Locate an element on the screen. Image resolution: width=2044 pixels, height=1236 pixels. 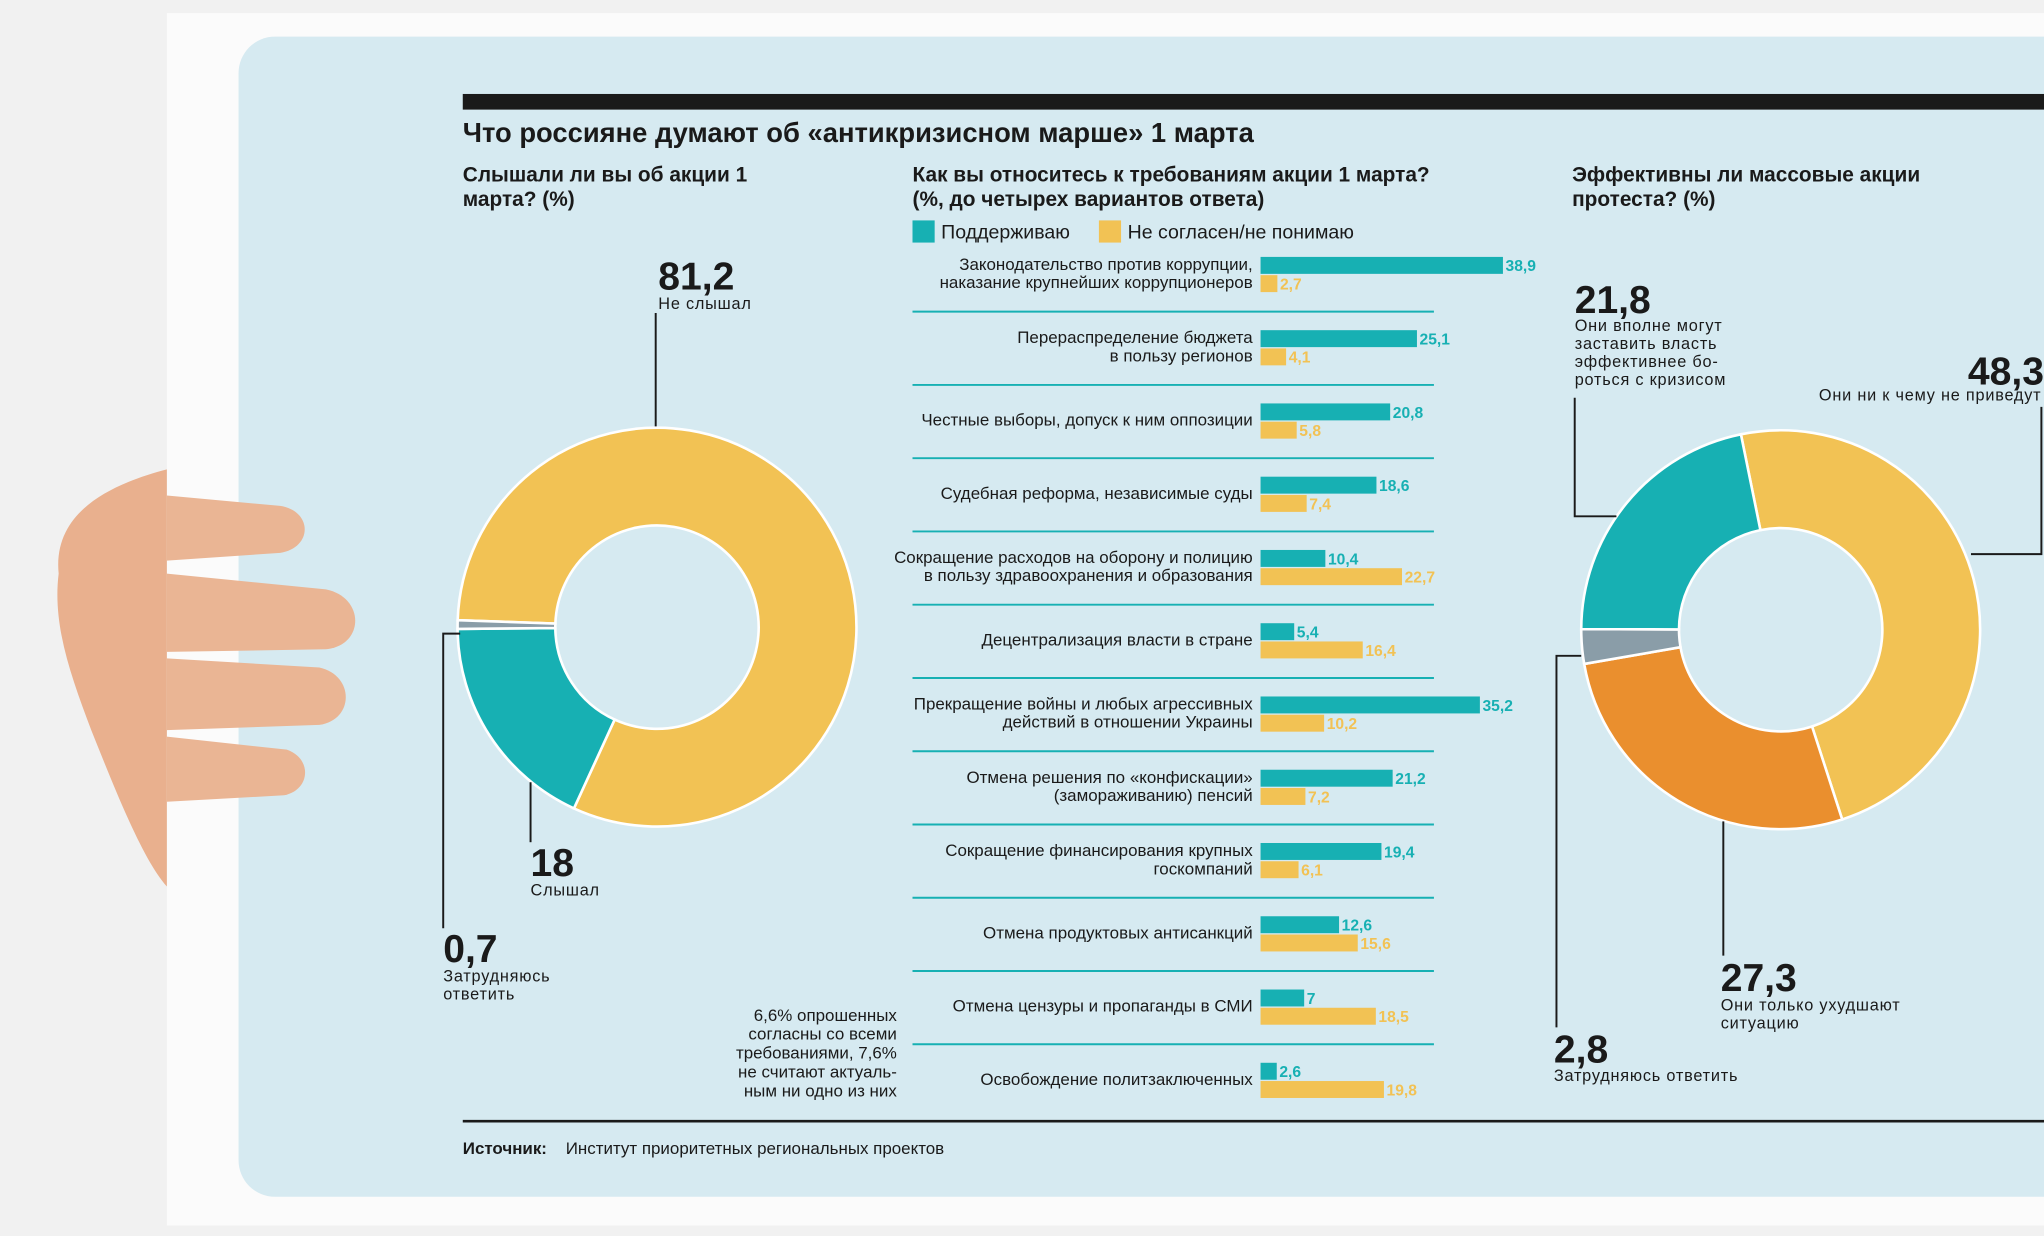
category-label: Судебная реформа, независимые суды is located at coordinates (1097, 493).